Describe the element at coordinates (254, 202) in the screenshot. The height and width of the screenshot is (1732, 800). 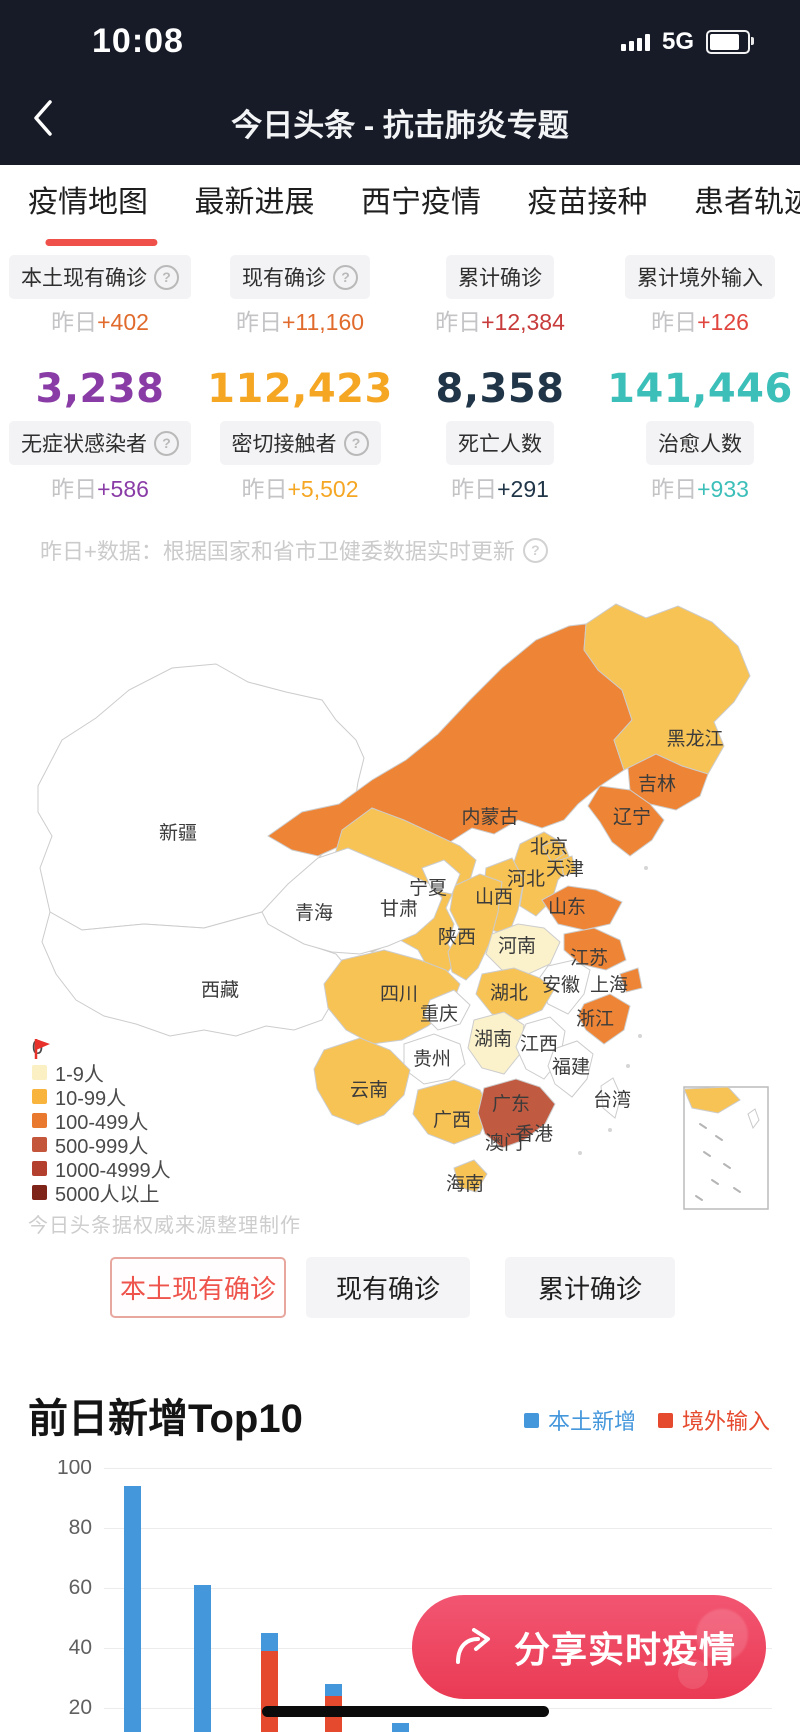
I see `tab-item: 最新进展` at that location.